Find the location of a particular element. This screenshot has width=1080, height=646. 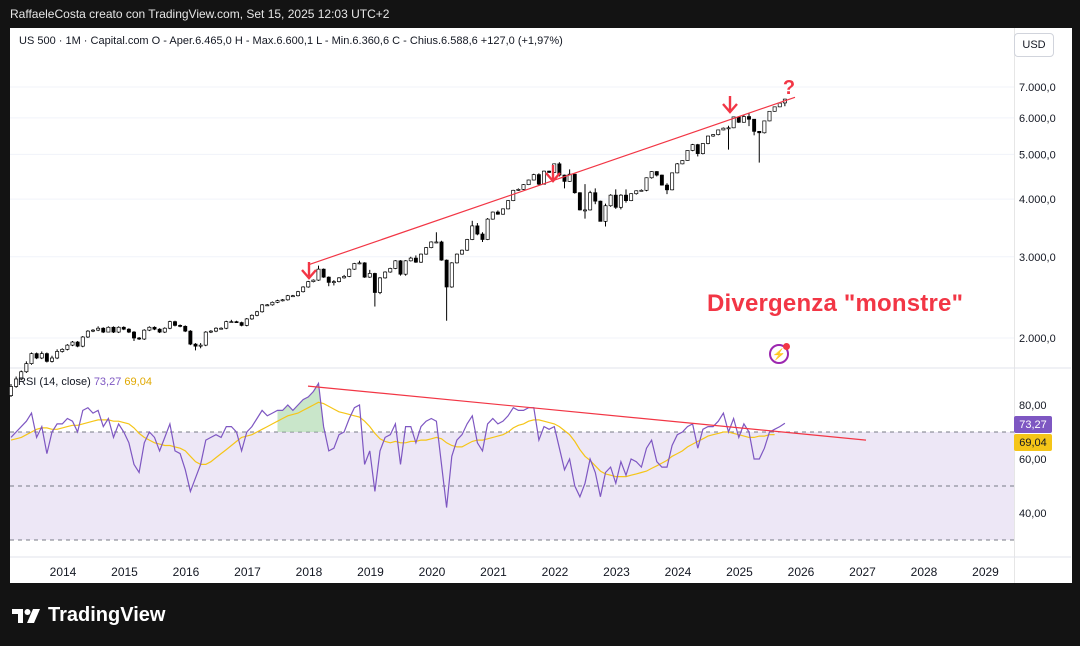

x-tick-label: 2025 is located at coordinates (739, 572).